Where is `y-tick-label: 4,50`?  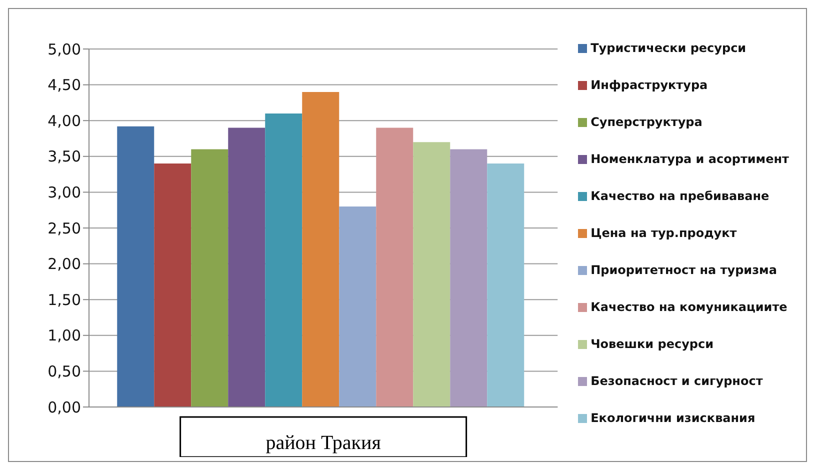 y-tick-label: 4,50 is located at coordinates (64, 85).